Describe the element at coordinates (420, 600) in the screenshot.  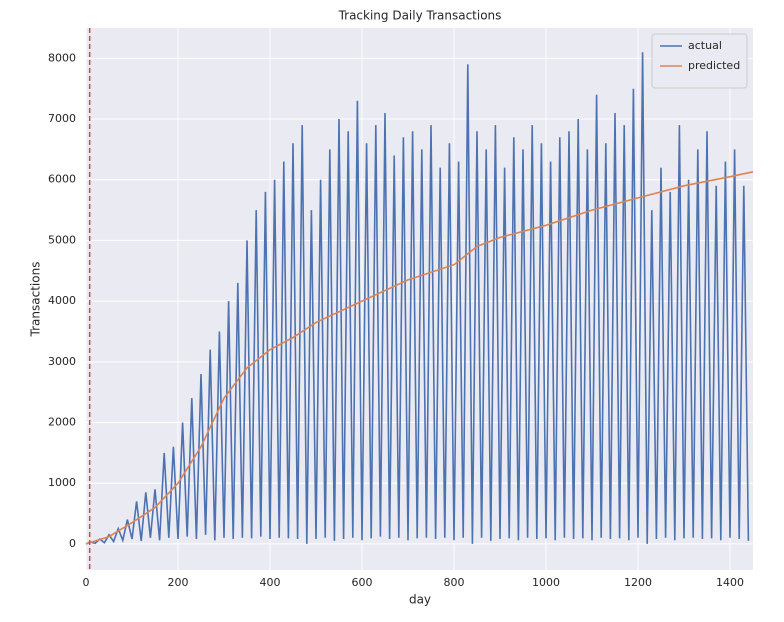
I see `x-axis-label: day` at that location.